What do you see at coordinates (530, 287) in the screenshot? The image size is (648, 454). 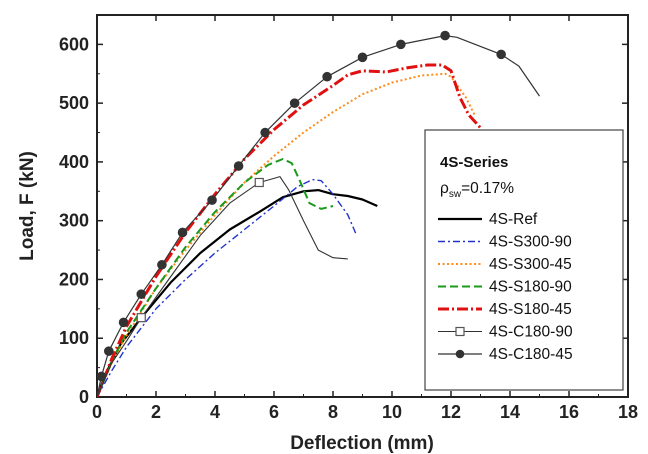 I see `legend-label: 4S-S180-90` at bounding box center [530, 287].